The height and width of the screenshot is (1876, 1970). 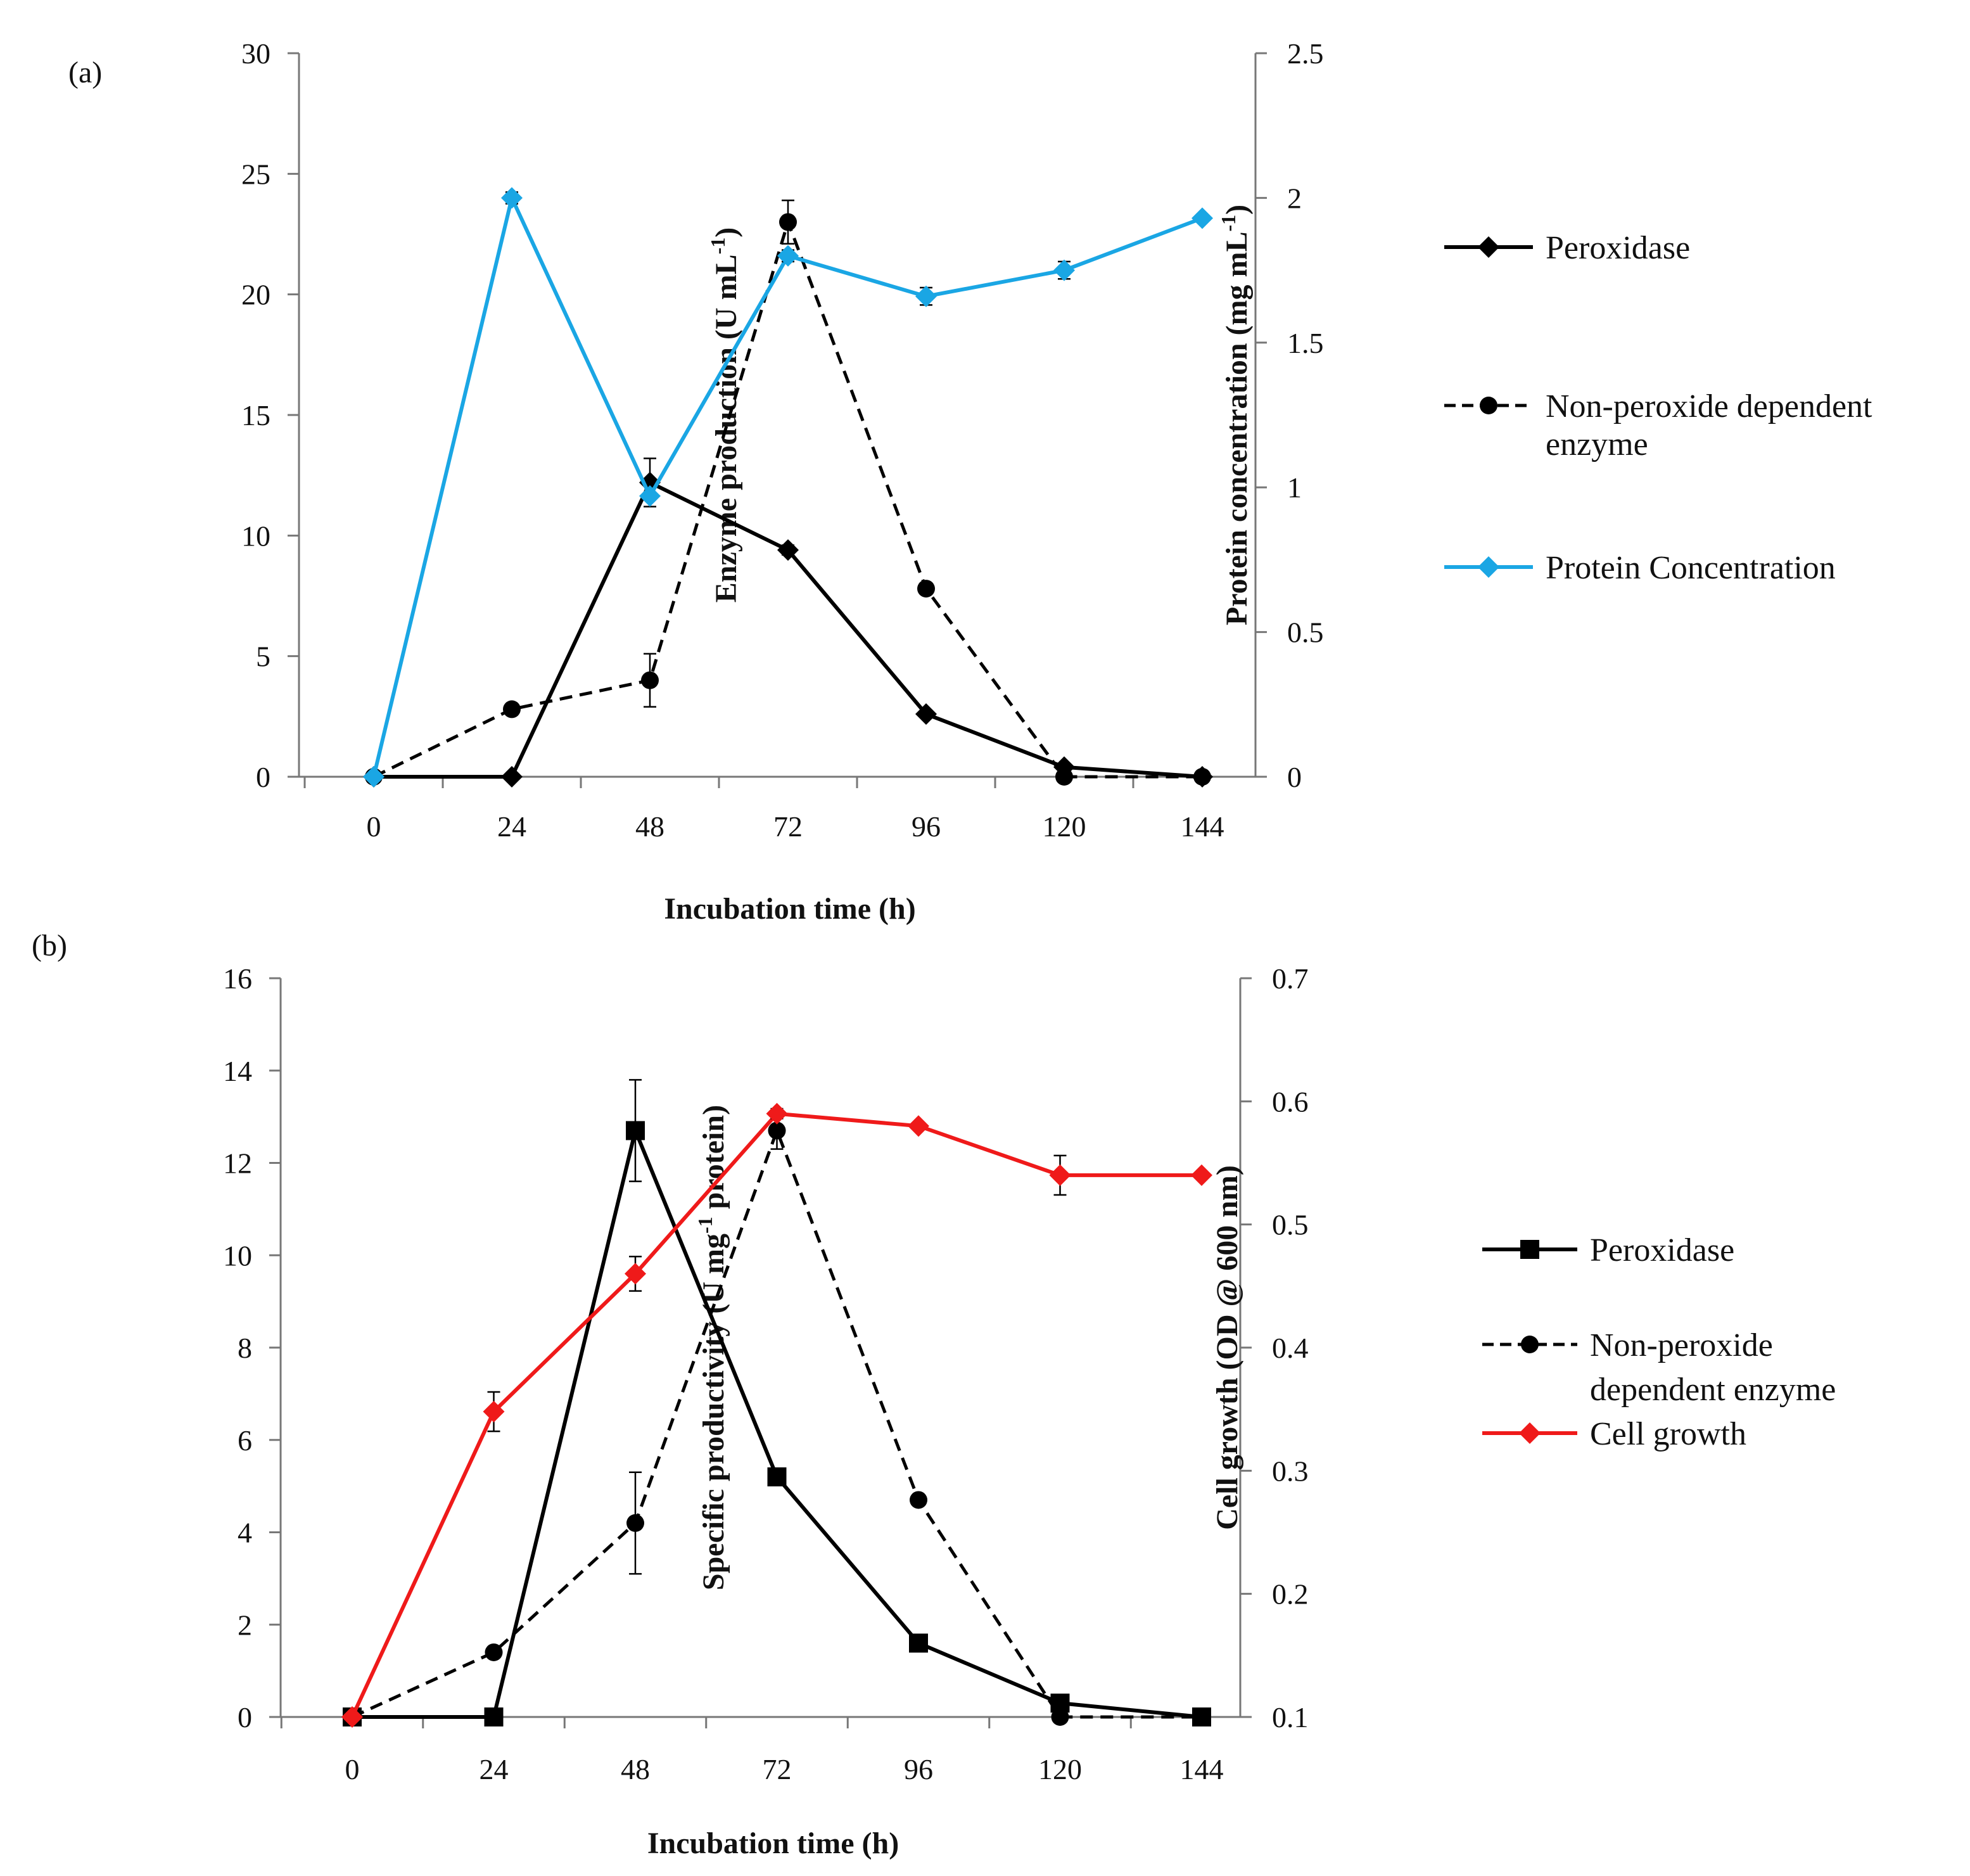 I want to click on right-y-tick-label: 1, so click(x=1294, y=488).